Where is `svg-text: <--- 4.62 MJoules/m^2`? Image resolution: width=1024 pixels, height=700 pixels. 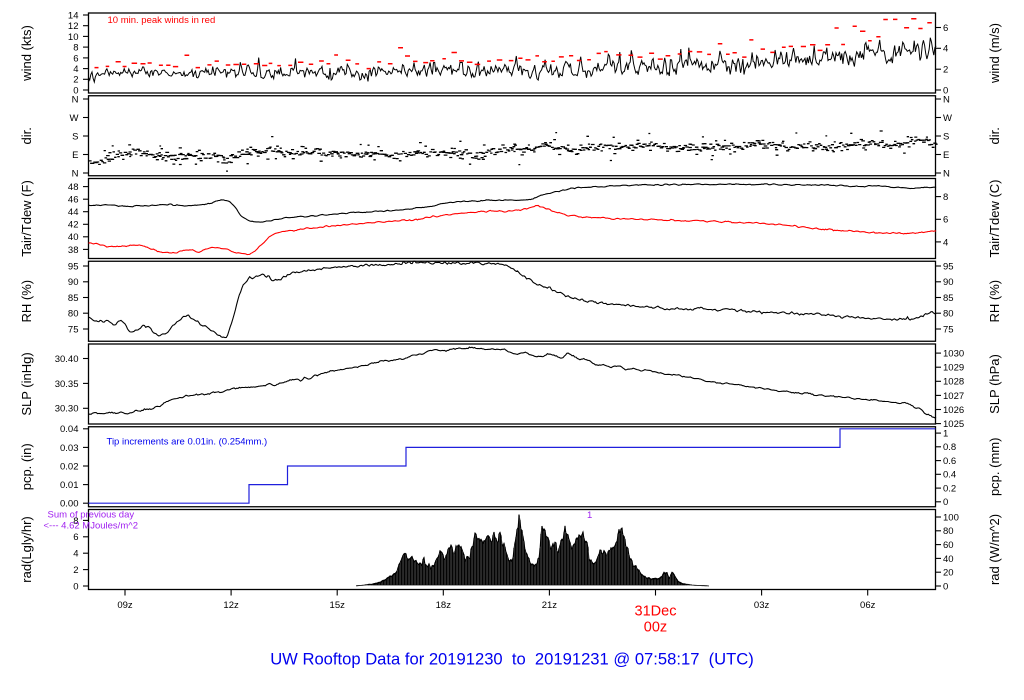
svg-text: <--- 4.62 MJoules/m^2 is located at coordinates (91, 526).